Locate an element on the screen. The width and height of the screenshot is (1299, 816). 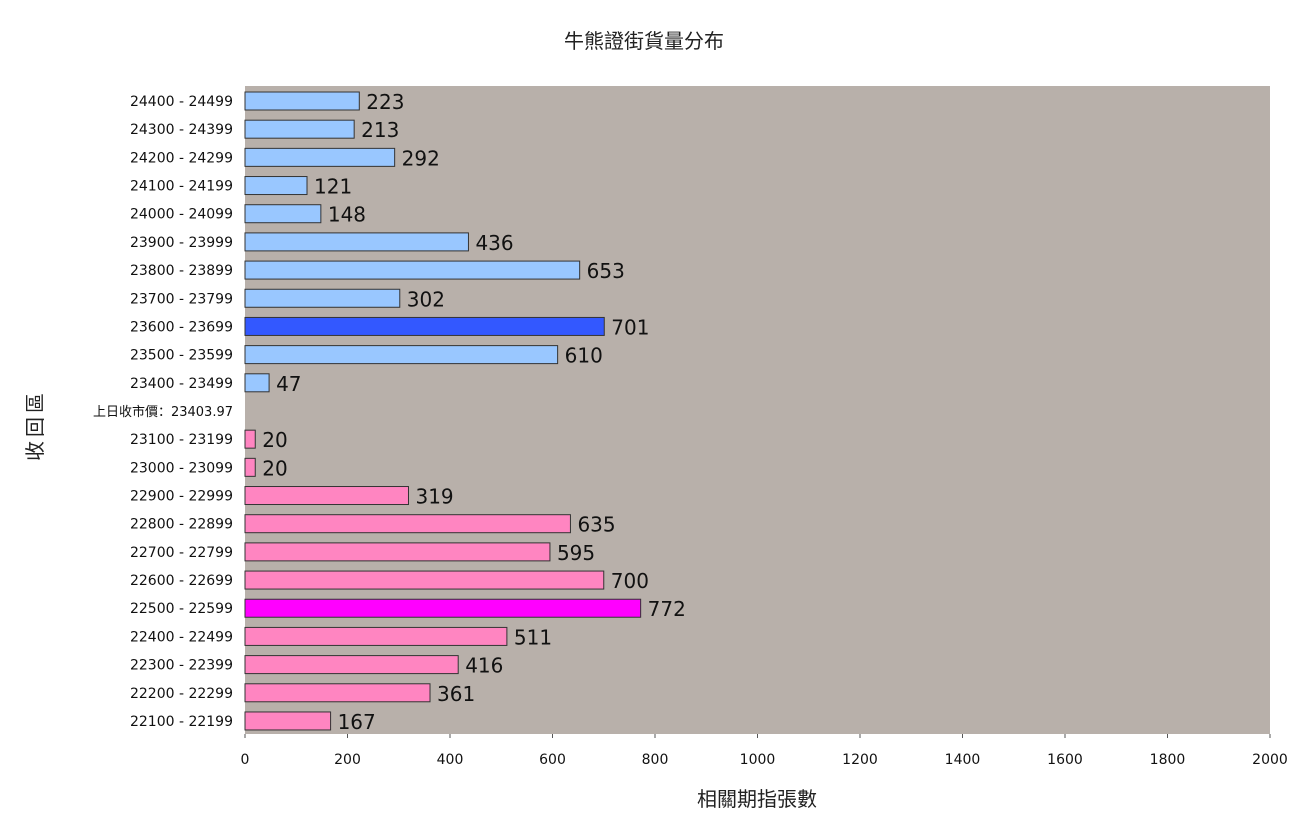
bar-value-label: 701 is located at coordinates (630, 327).